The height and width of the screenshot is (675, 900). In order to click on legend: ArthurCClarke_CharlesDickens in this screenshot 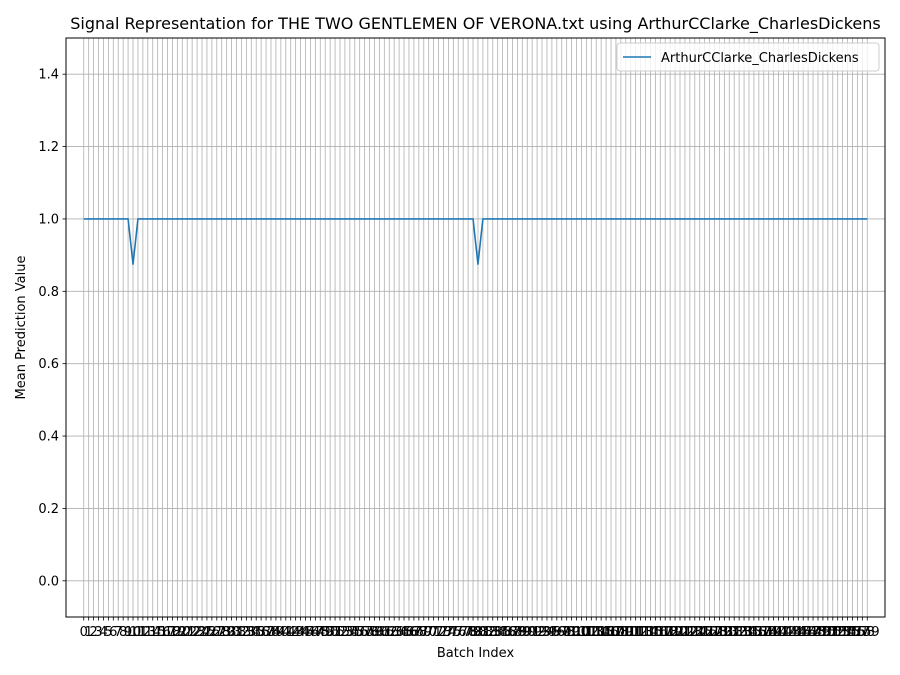, I will do `click(748, 57)`.